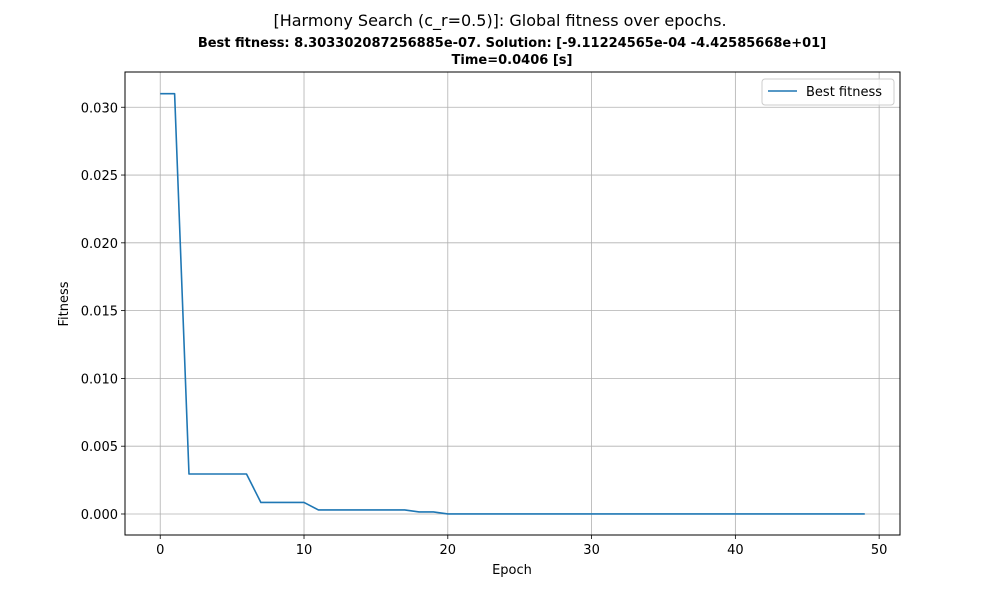 The image size is (1000, 600). Describe the element at coordinates (99, 447) in the screenshot. I see `y-tick-label: 0.005` at that location.